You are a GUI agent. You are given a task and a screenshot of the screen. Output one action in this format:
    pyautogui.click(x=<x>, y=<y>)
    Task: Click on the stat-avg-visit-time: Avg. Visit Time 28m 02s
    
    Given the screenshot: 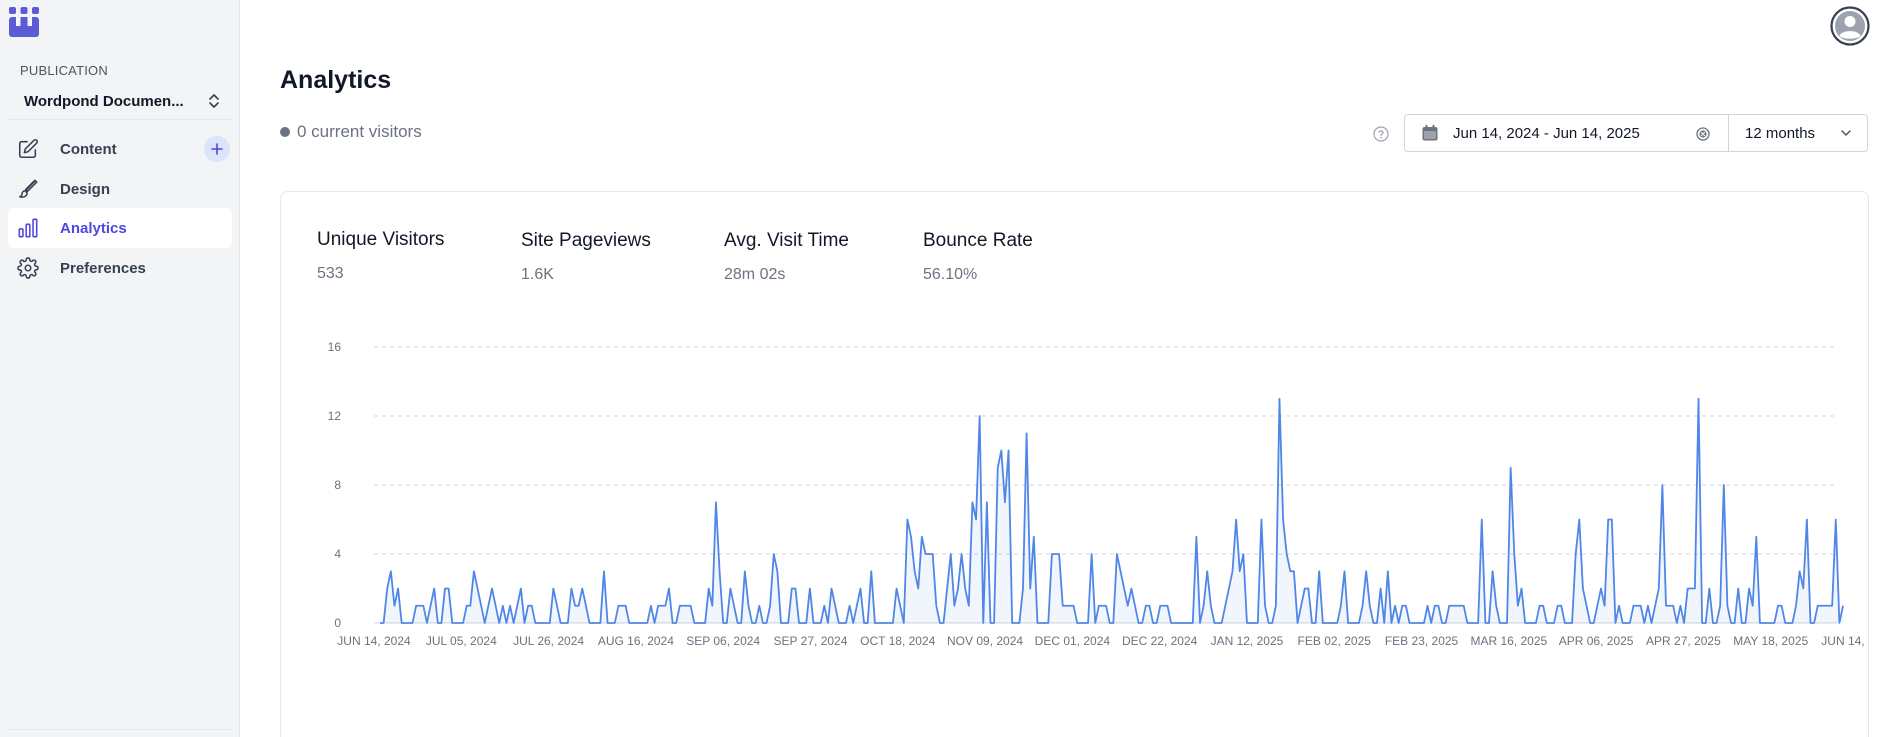 What is the action you would take?
    pyautogui.click(x=786, y=257)
    